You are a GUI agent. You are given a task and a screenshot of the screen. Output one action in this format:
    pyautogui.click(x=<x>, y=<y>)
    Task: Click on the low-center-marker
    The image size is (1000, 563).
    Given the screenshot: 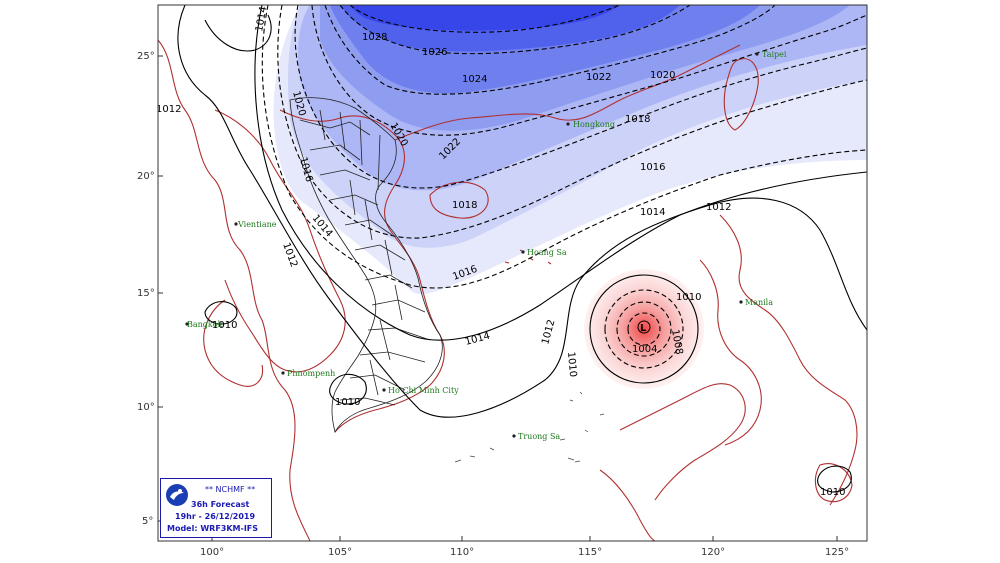 What is the action you would take?
    pyautogui.click(x=644, y=327)
    